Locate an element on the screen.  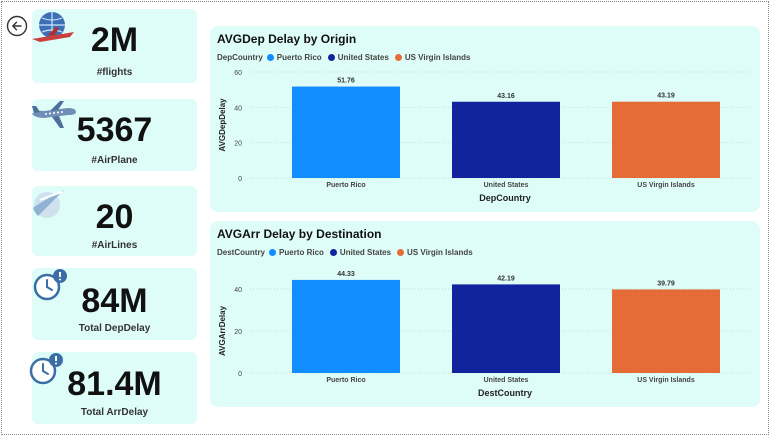
legend-title: DepCountry is located at coordinates (240, 57).